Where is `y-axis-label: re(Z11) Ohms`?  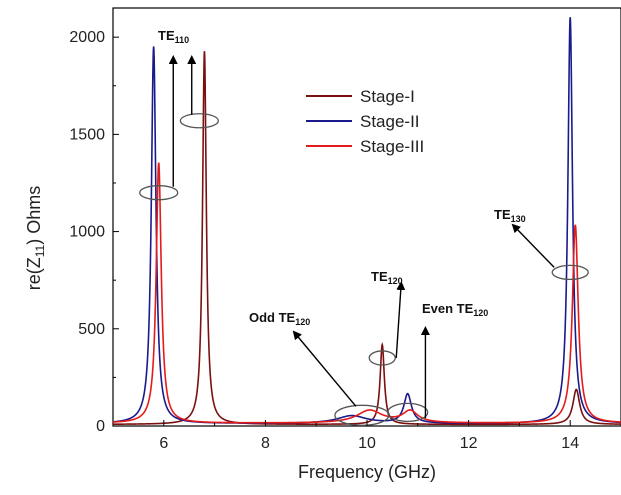
y-axis-label: re(Z11) Ohms is located at coordinates (35, 238).